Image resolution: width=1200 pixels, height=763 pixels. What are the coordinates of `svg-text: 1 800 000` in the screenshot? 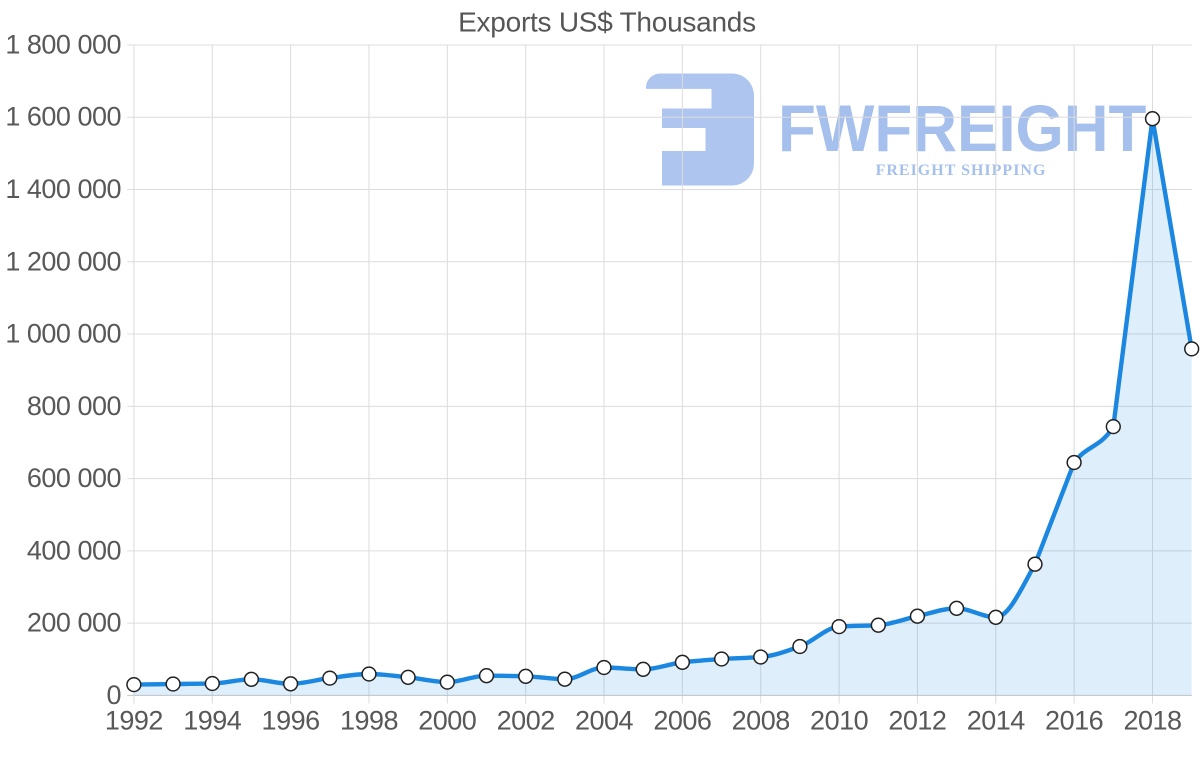 It's located at (63, 45).